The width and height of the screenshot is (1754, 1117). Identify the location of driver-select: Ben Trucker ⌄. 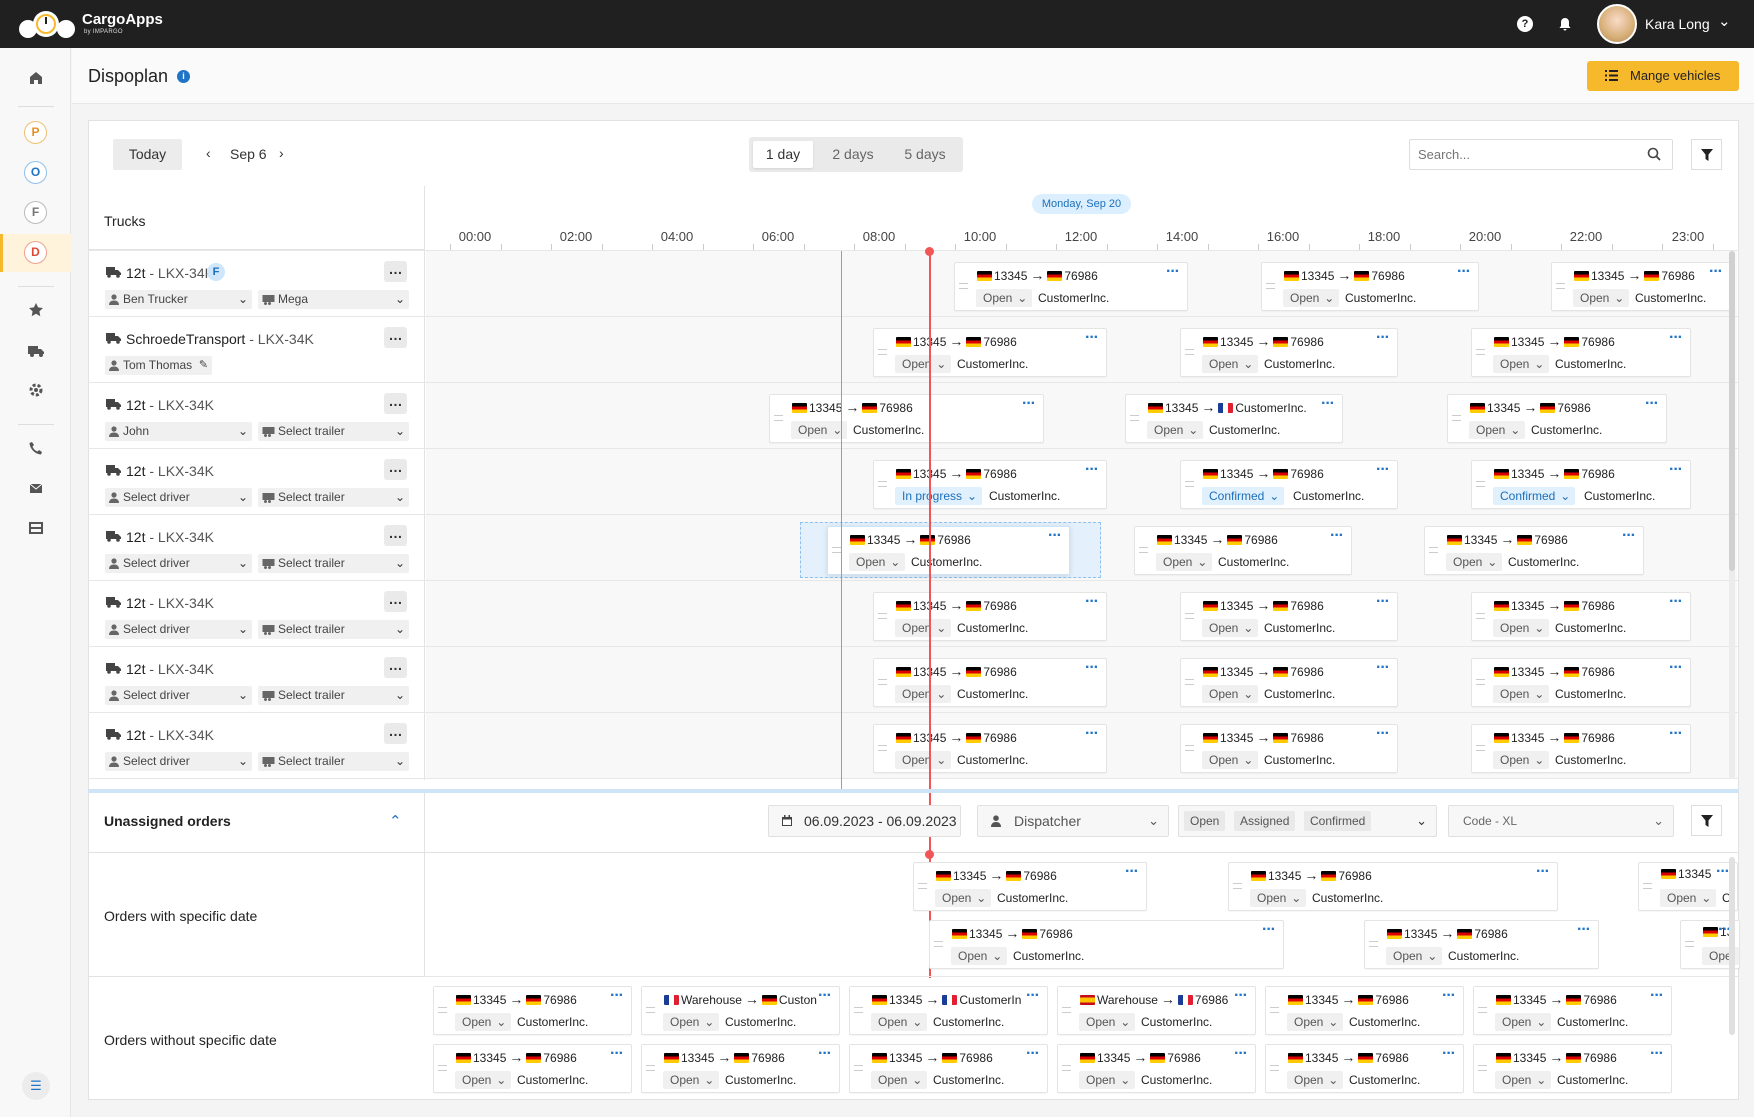
(178, 299).